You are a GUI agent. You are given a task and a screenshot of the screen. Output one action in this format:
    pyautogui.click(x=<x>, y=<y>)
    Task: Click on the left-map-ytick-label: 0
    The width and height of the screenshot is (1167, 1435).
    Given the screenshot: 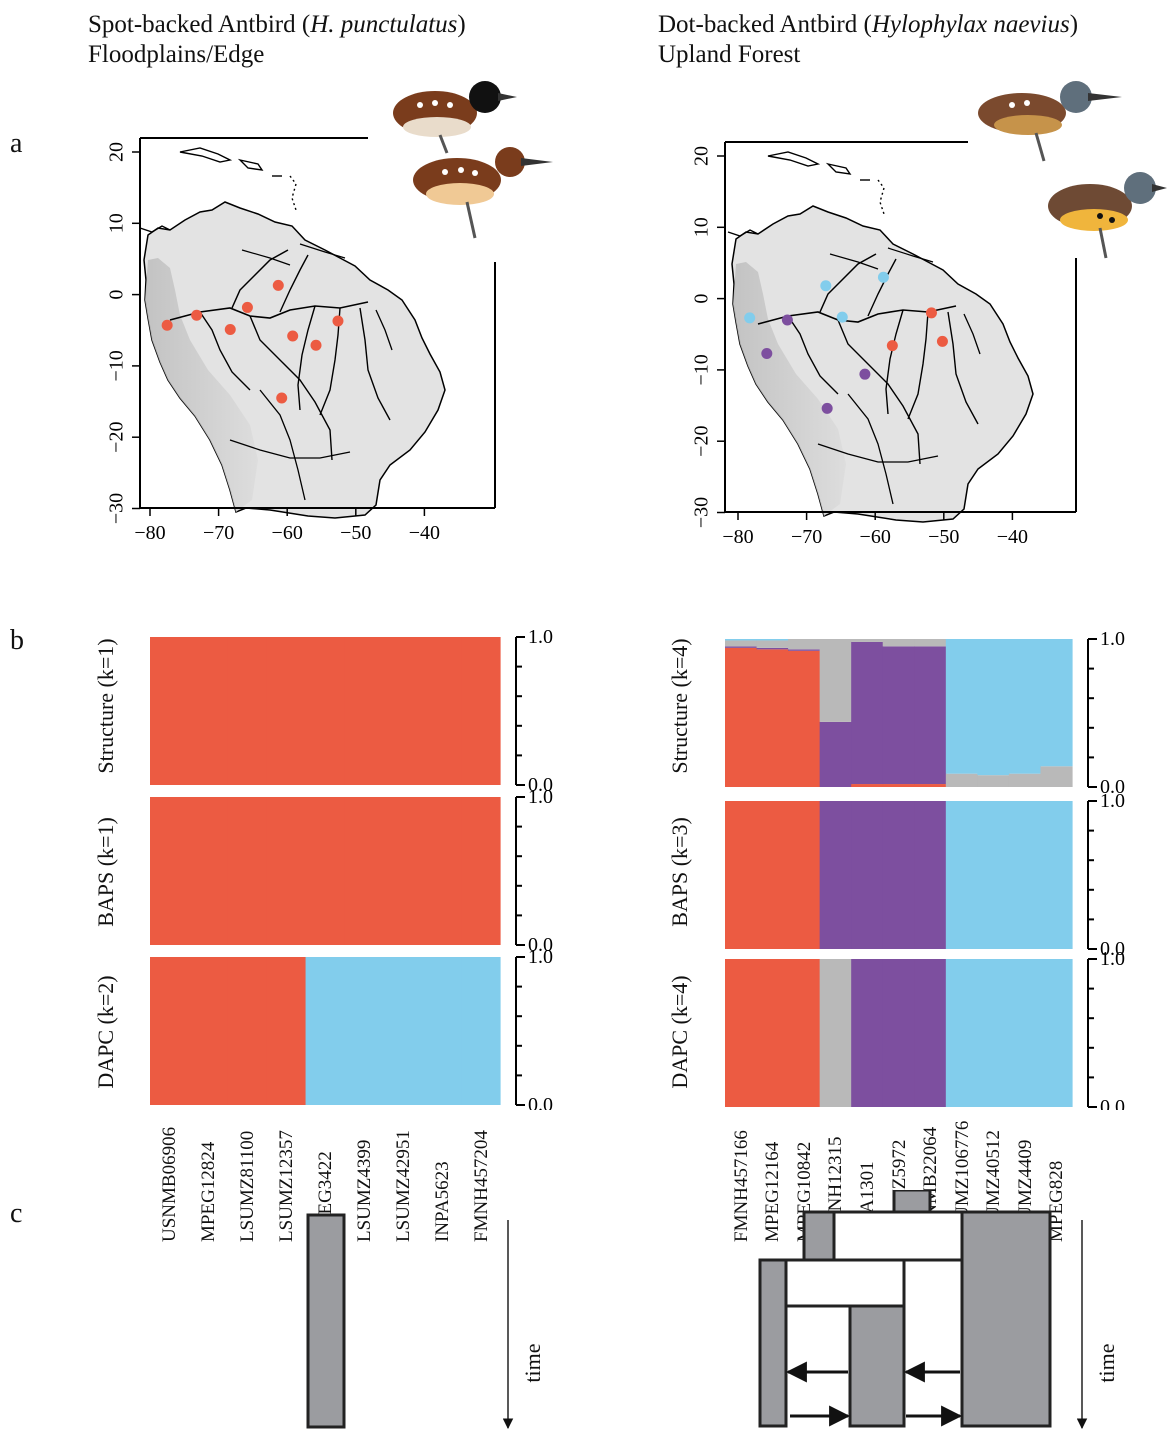 What is the action you would take?
    pyautogui.click(x=117, y=295)
    